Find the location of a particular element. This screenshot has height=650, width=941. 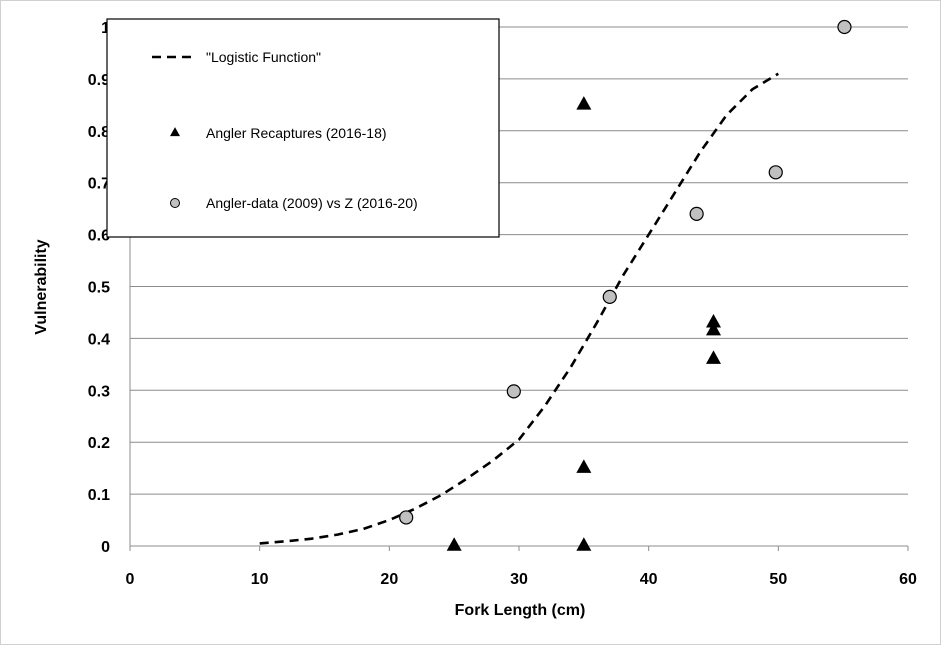

x-tick-label: 10 is located at coordinates (260, 579).